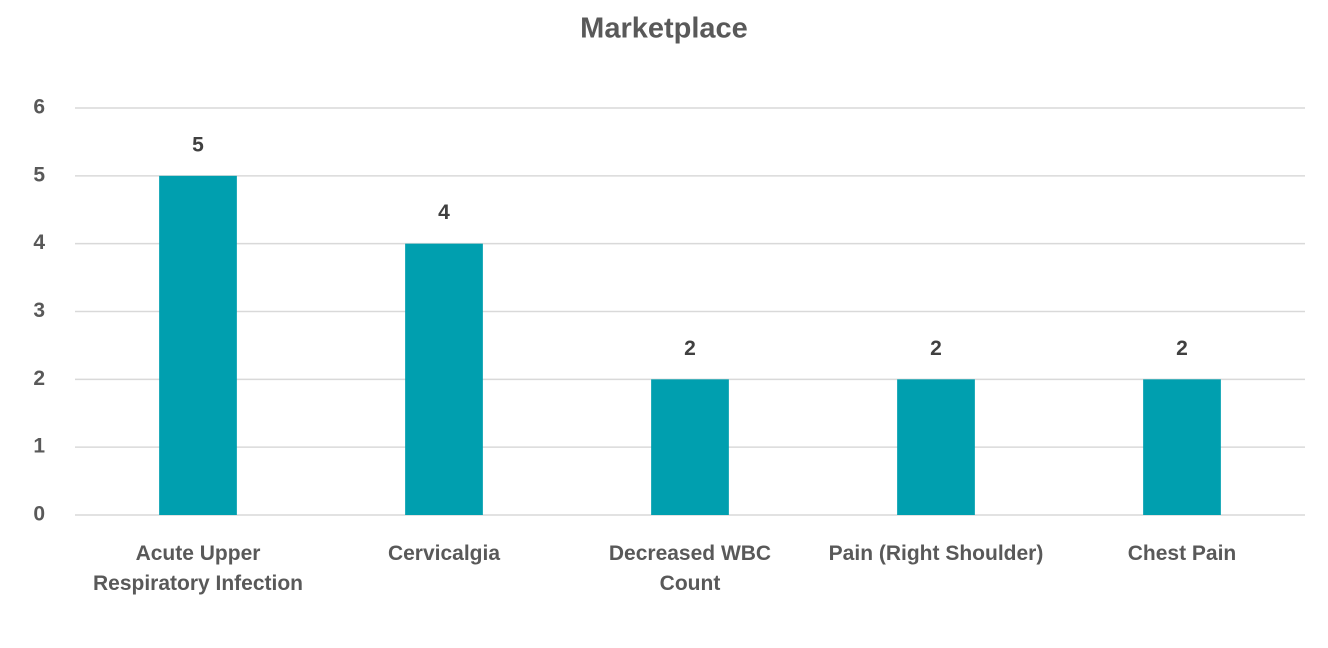 This screenshot has width=1328, height=648. What do you see at coordinates (39, 174) in the screenshot?
I see `y-tick-label: 5` at bounding box center [39, 174].